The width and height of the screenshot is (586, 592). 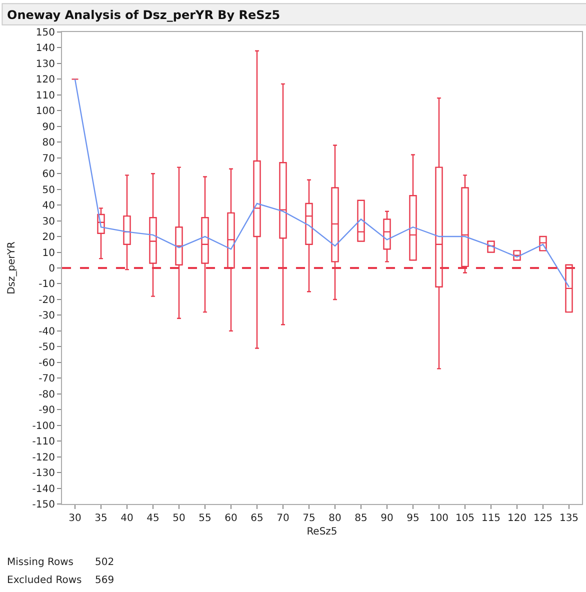 I want to click on x-tick-label: 45, so click(x=153, y=518).